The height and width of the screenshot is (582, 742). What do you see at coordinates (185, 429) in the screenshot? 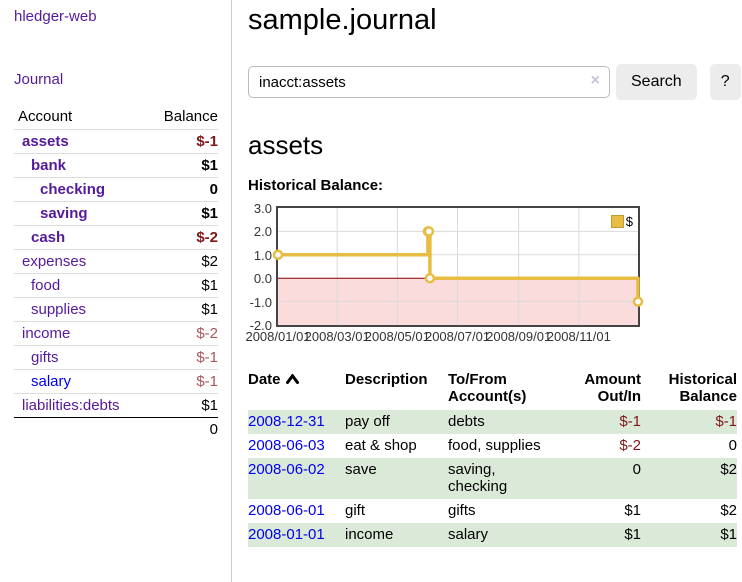
I see `accounts-total-value: 0` at bounding box center [185, 429].